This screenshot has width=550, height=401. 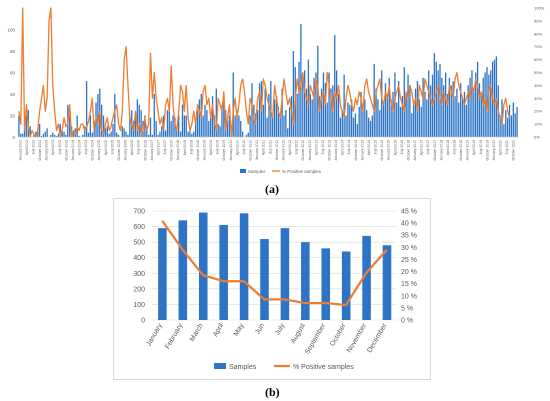 What do you see at coordinates (174, 336) in the screenshot?
I see `b-x-tick-label: February` at bounding box center [174, 336].